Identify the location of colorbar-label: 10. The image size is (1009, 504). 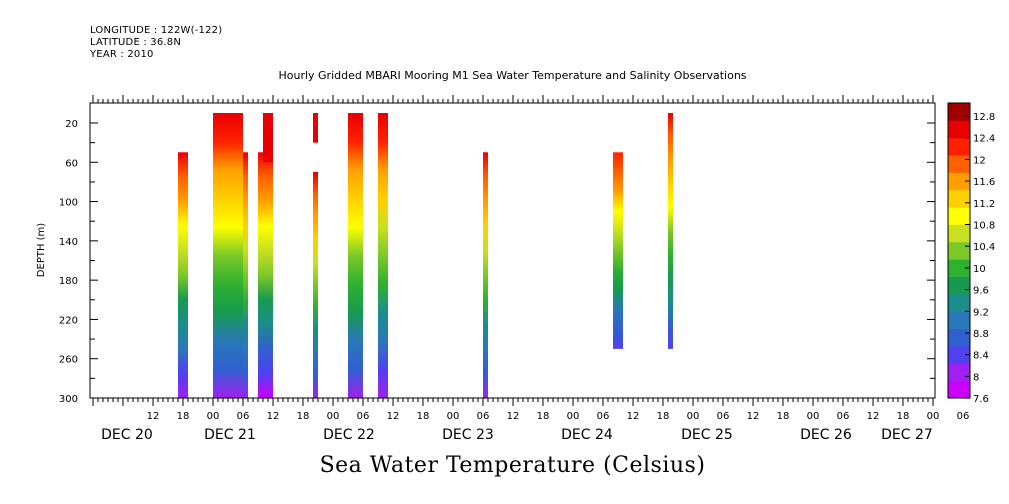
(979, 269).